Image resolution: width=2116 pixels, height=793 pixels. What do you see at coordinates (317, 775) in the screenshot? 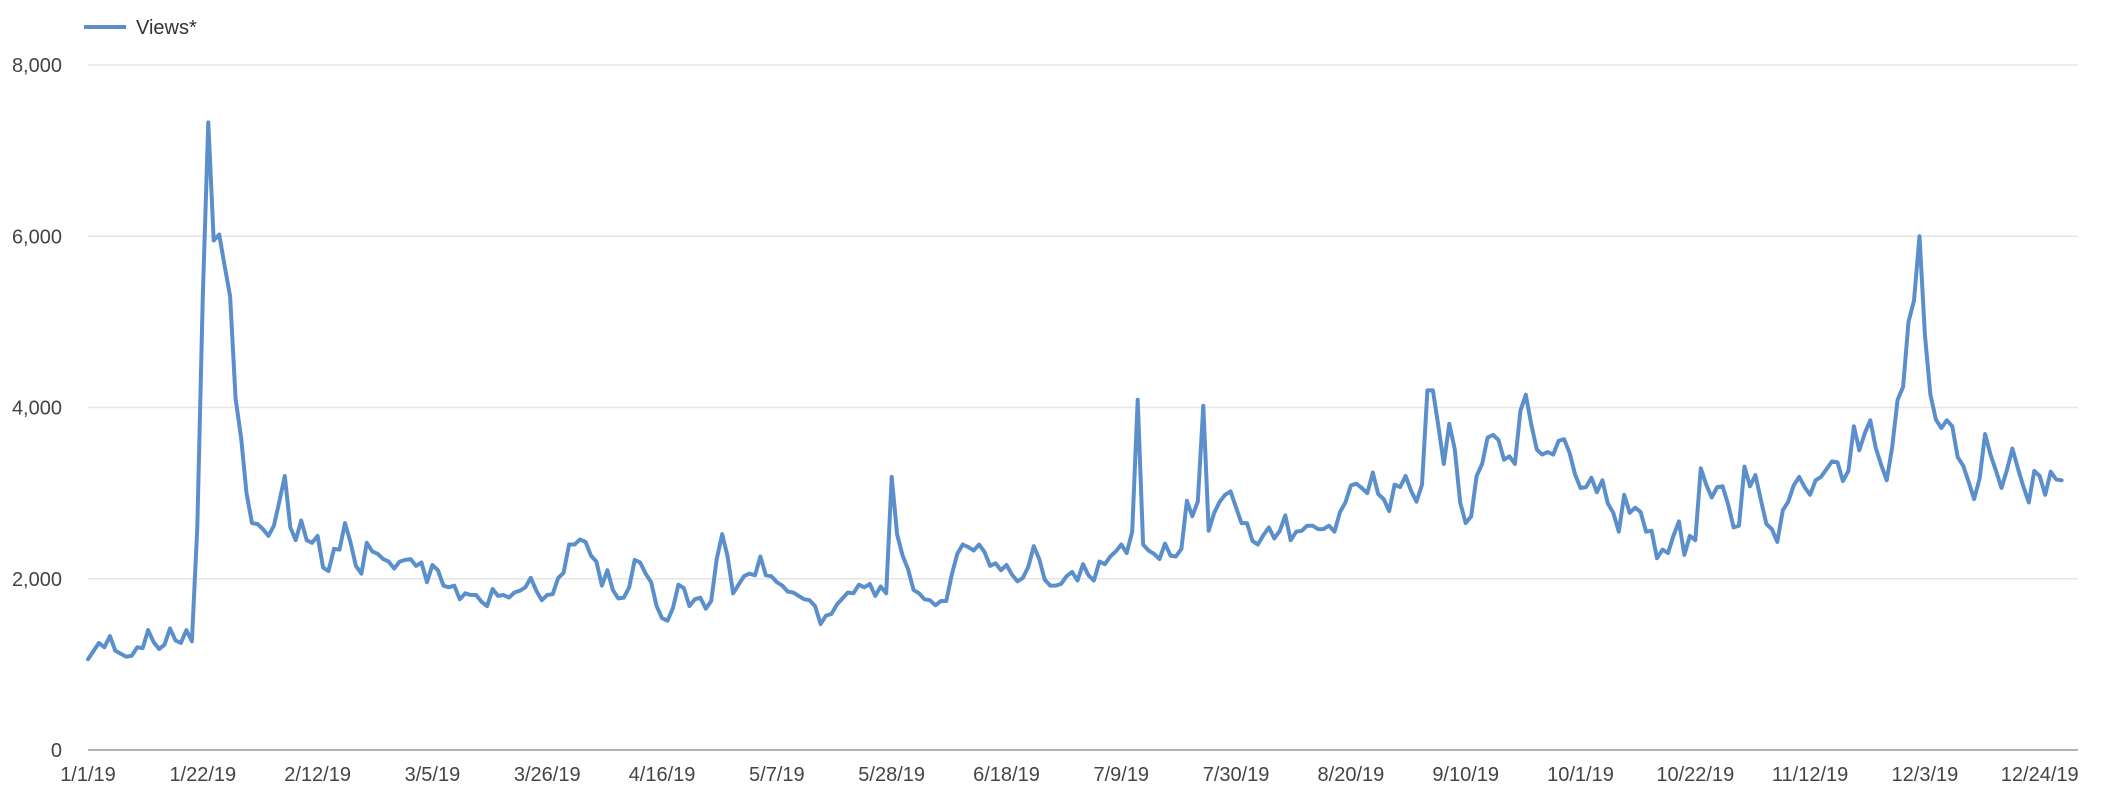
I see `x-tick-label: 2/12/19` at bounding box center [317, 775].